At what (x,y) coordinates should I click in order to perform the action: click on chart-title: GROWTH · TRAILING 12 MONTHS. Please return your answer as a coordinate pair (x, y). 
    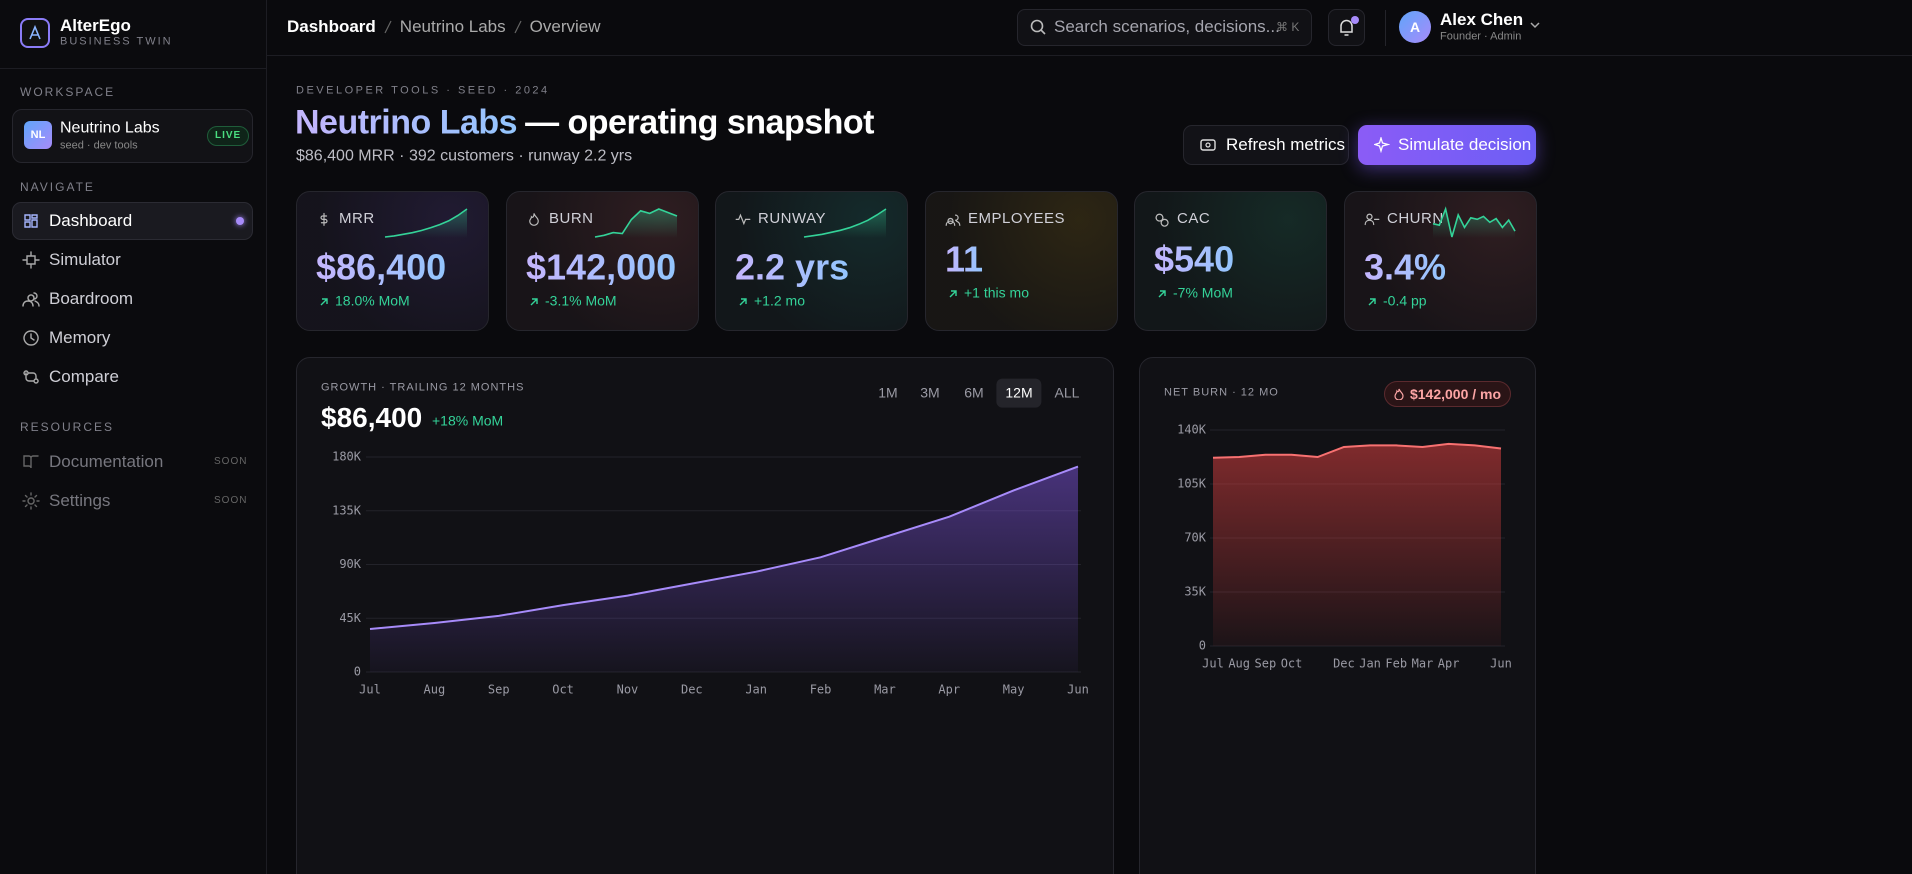
    Looking at the image, I should click on (423, 387).